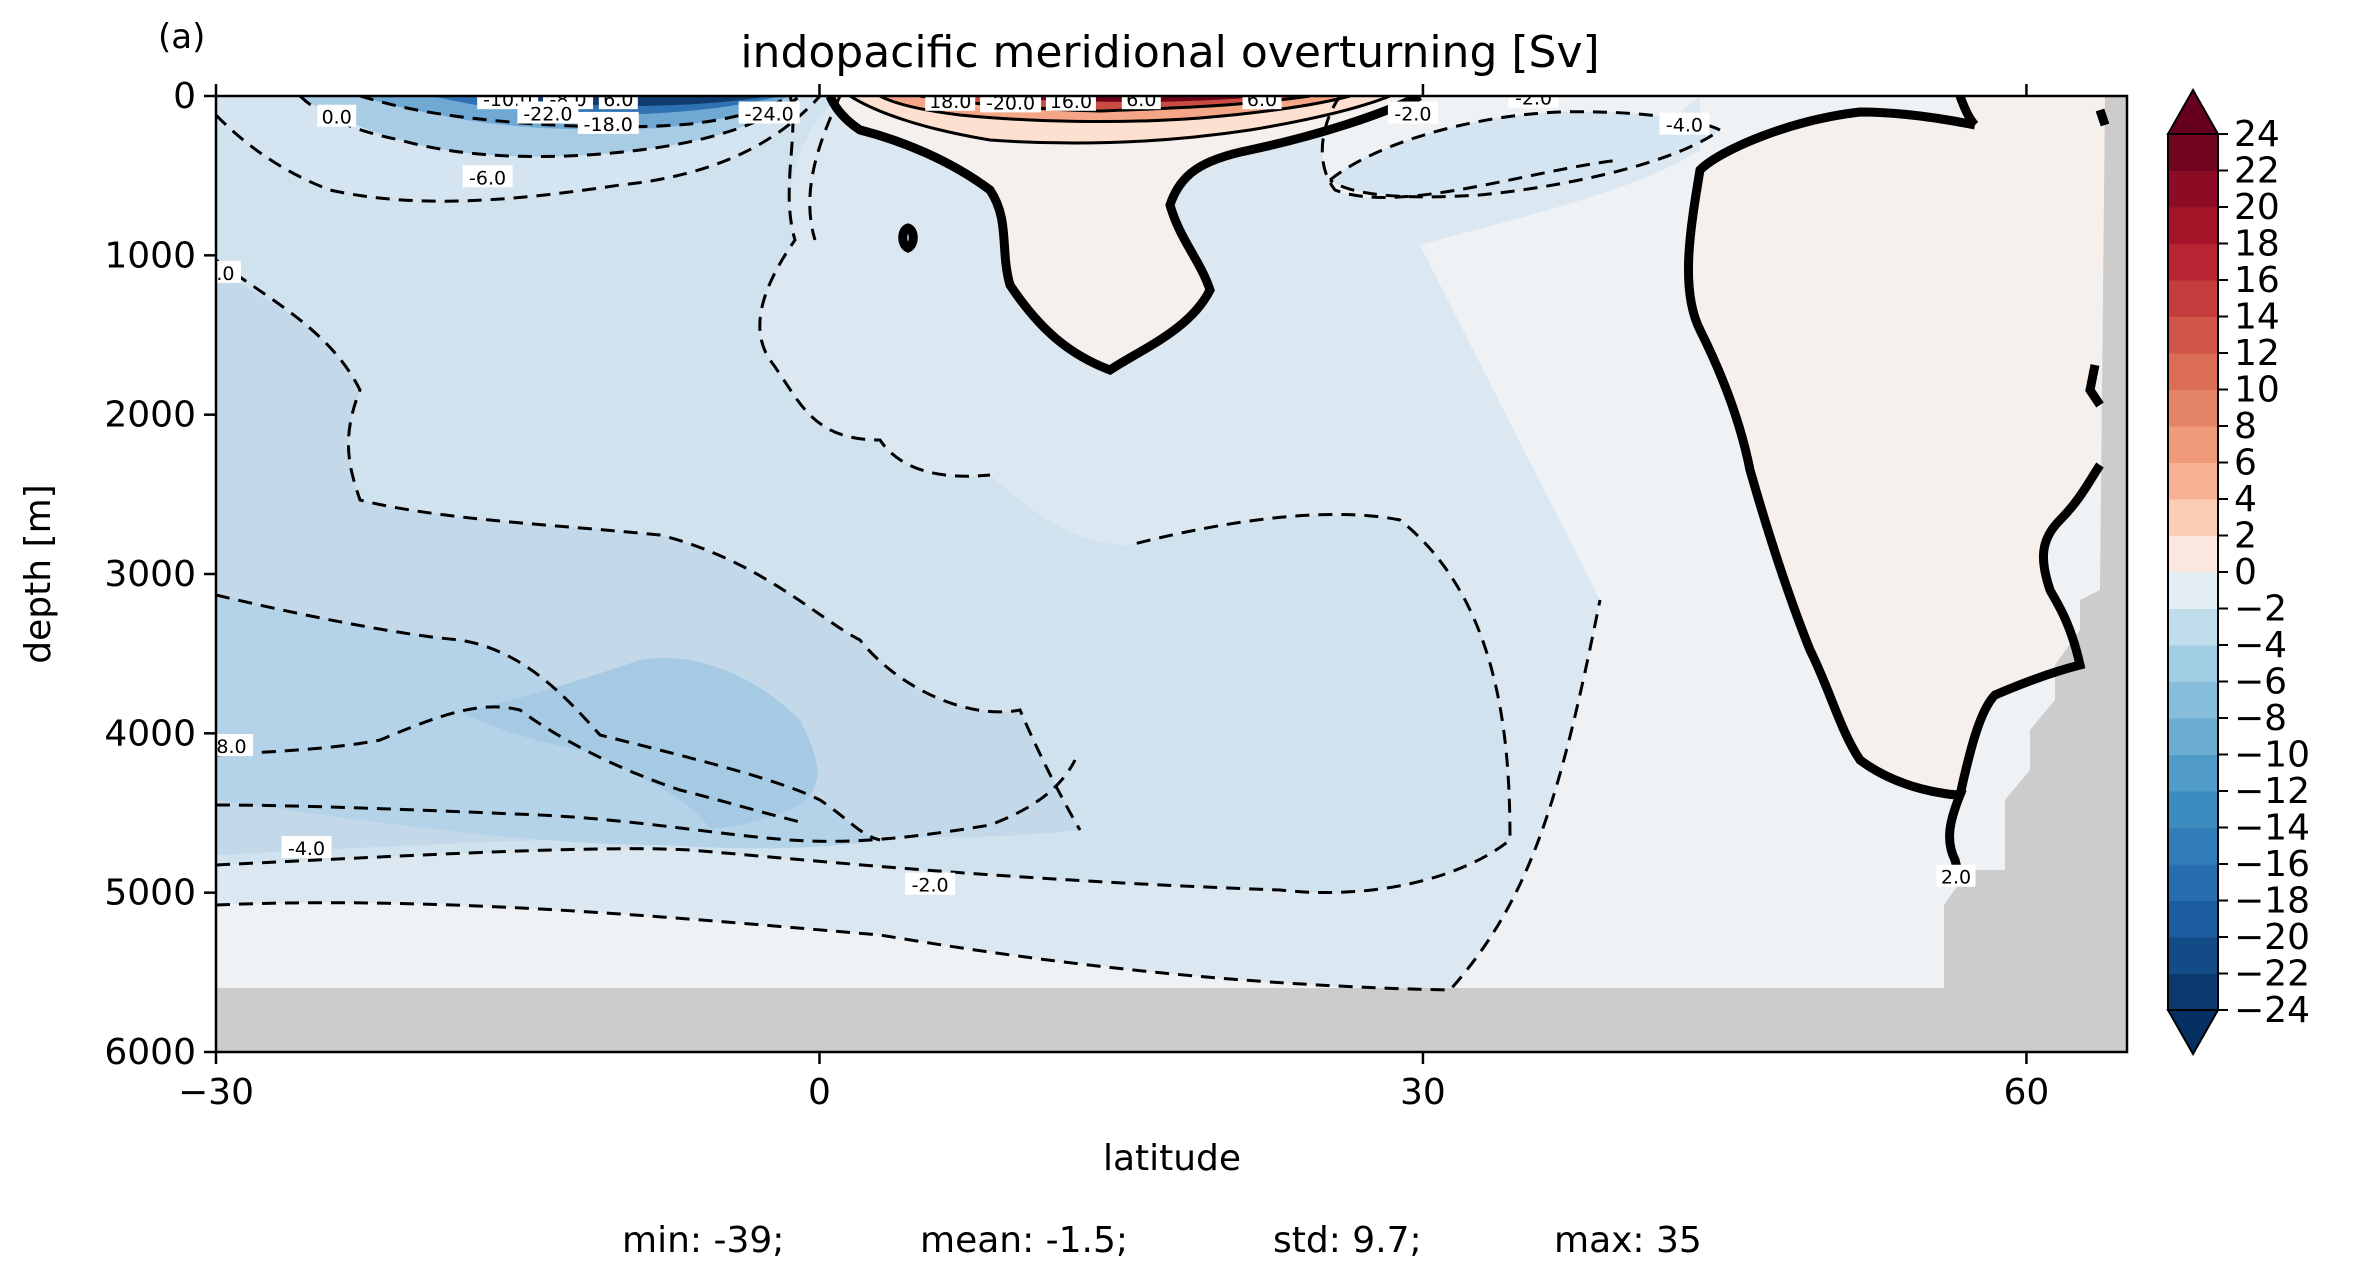  Describe the element at coordinates (2272, 974) in the screenshot. I see `colorbar-tick-label: −22` at that location.